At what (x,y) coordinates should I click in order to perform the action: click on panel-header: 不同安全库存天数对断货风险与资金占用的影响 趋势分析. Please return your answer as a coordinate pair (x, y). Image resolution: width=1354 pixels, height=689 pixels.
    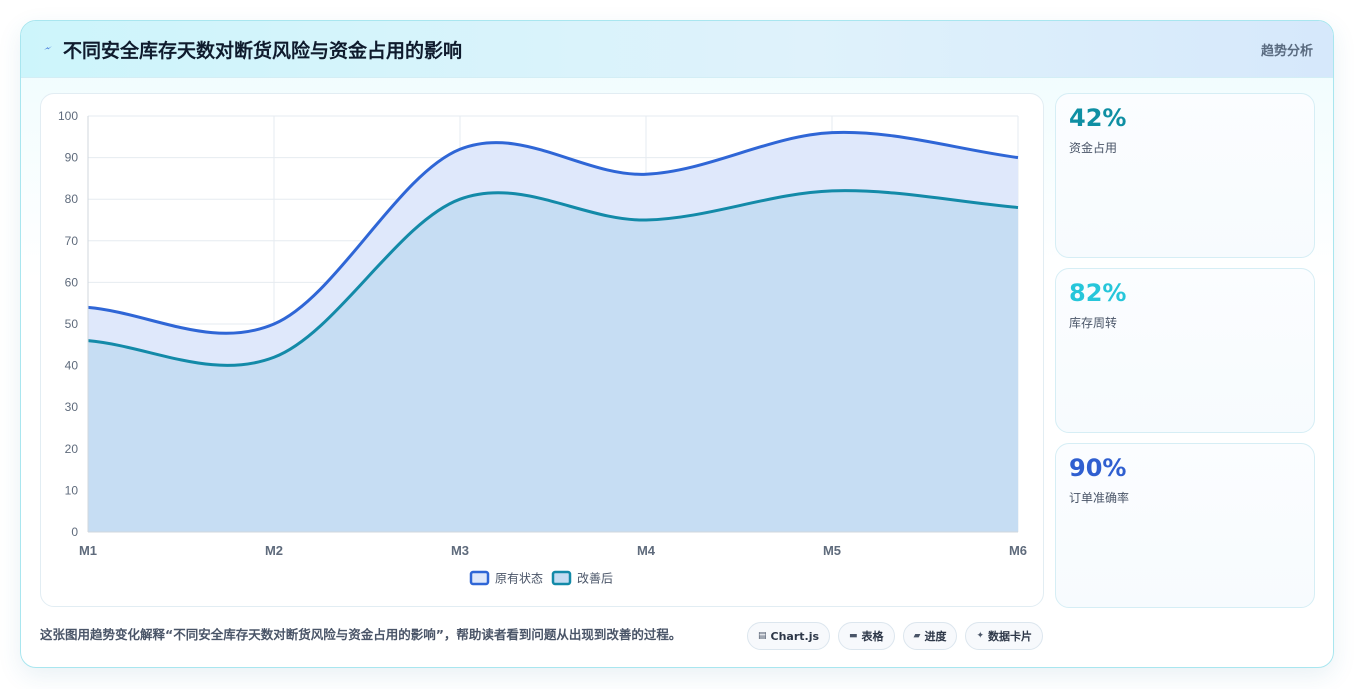
    Looking at the image, I should click on (677, 49).